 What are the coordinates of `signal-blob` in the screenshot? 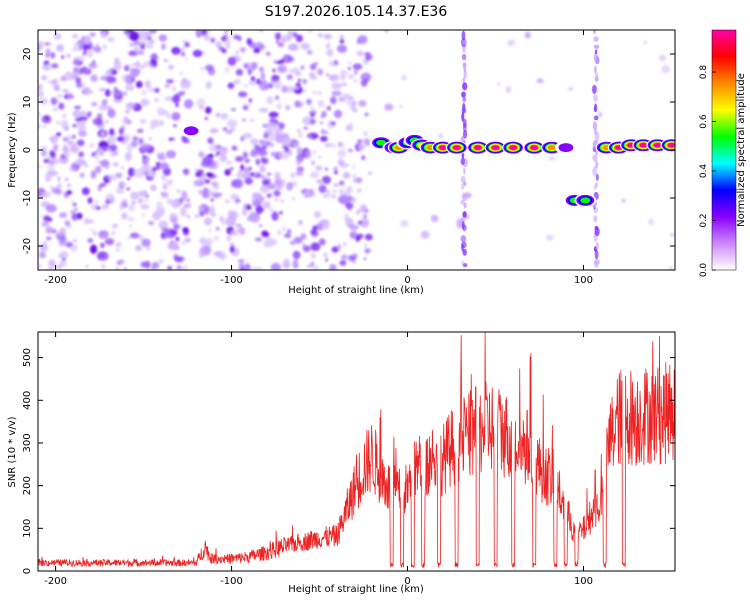 It's located at (191, 131).